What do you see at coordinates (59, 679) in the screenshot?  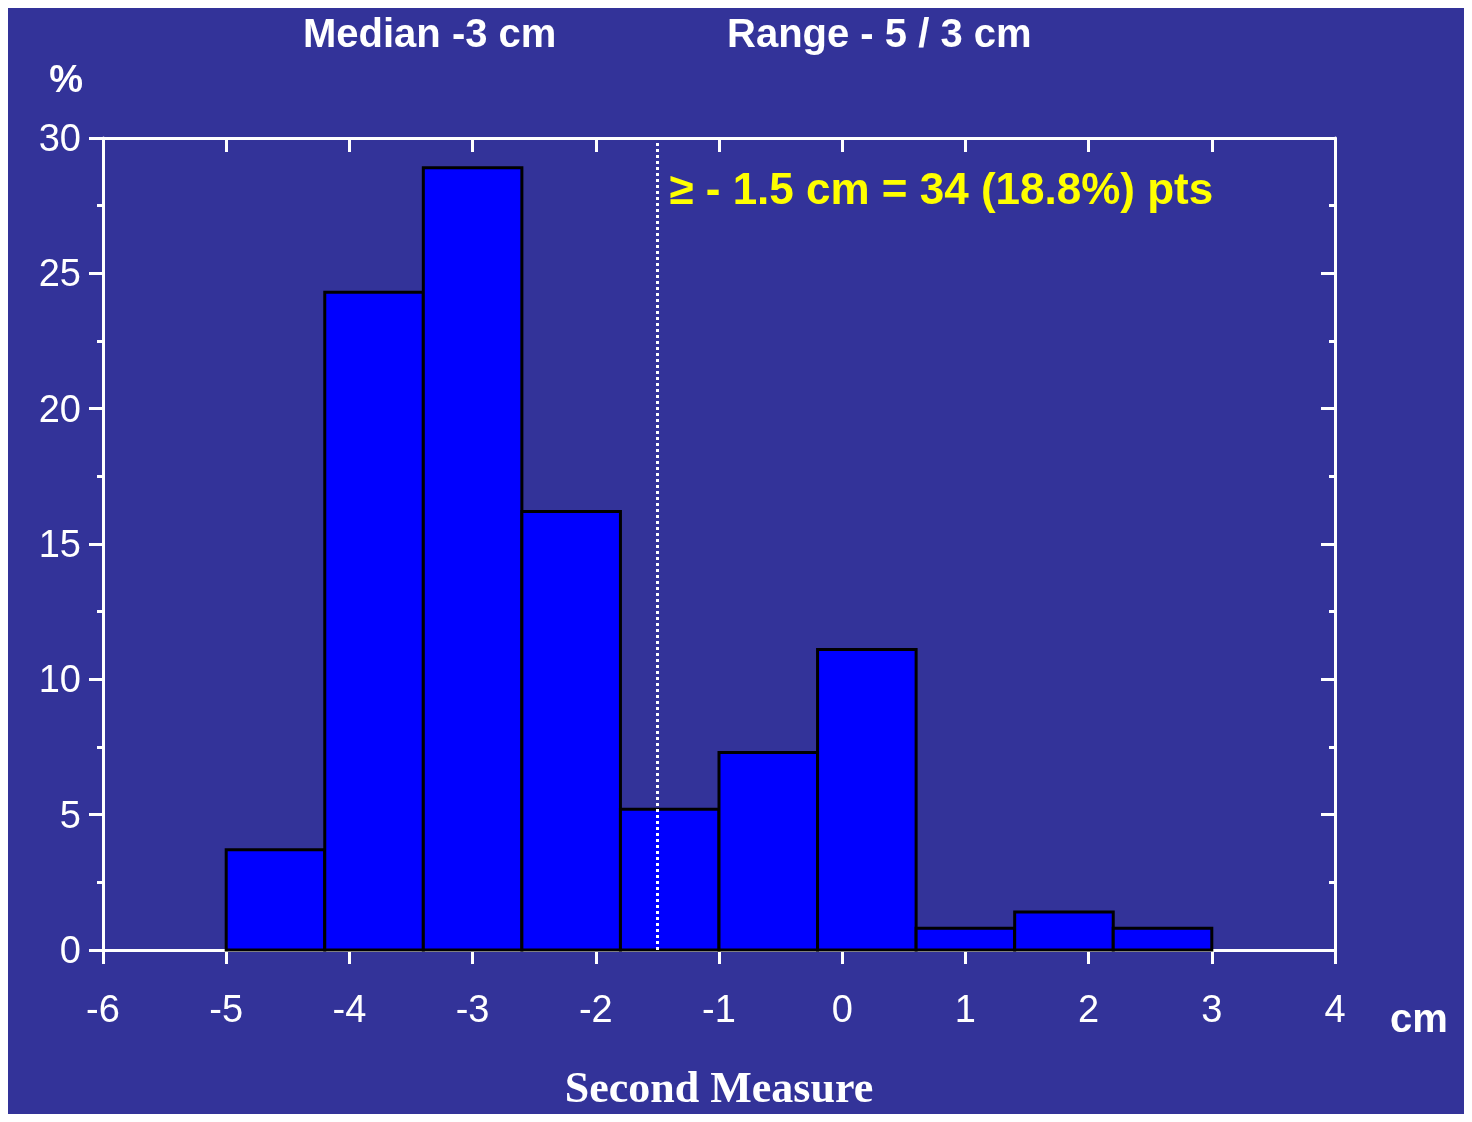 I see `y-tick-label: 10` at bounding box center [59, 679].